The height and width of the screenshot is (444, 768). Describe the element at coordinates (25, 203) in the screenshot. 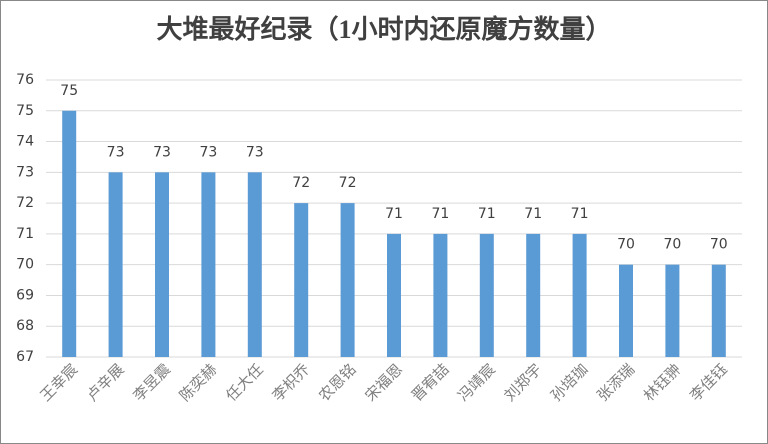

I see `y-tick-label: 72` at that location.